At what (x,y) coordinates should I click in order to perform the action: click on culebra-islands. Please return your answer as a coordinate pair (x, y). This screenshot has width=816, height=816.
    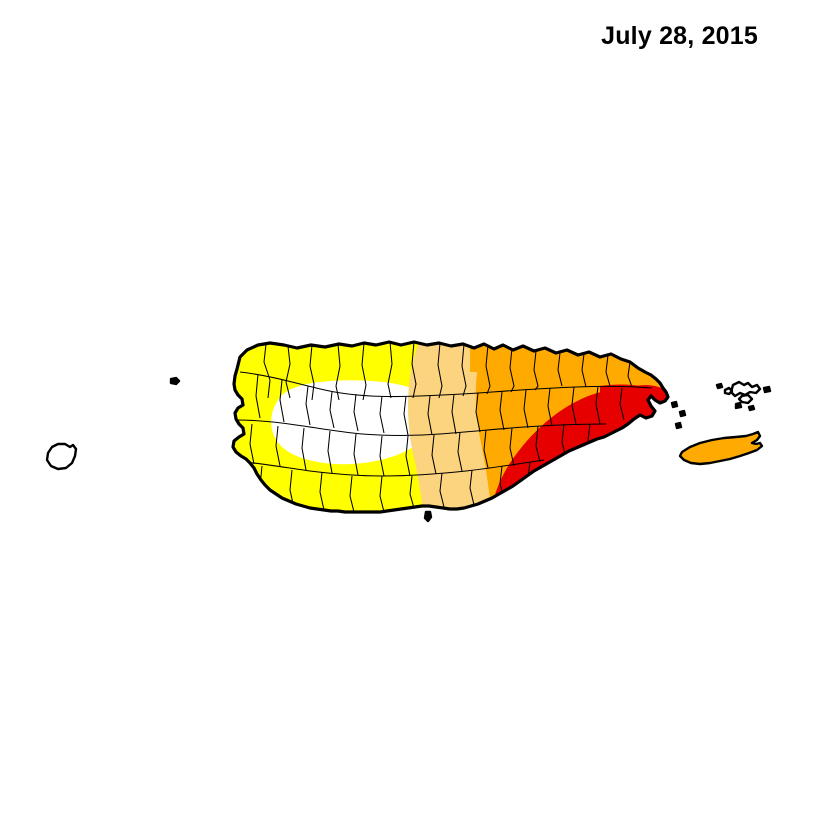
    Looking at the image, I should click on (743, 396).